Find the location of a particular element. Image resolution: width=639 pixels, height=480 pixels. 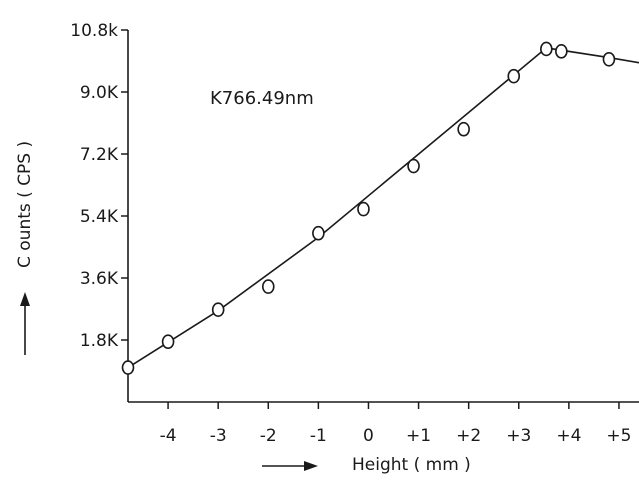

y-ticks: 1.8K 3.6K 5.4K 7.2K 9.0K 10.8k is located at coordinates (99, 186).